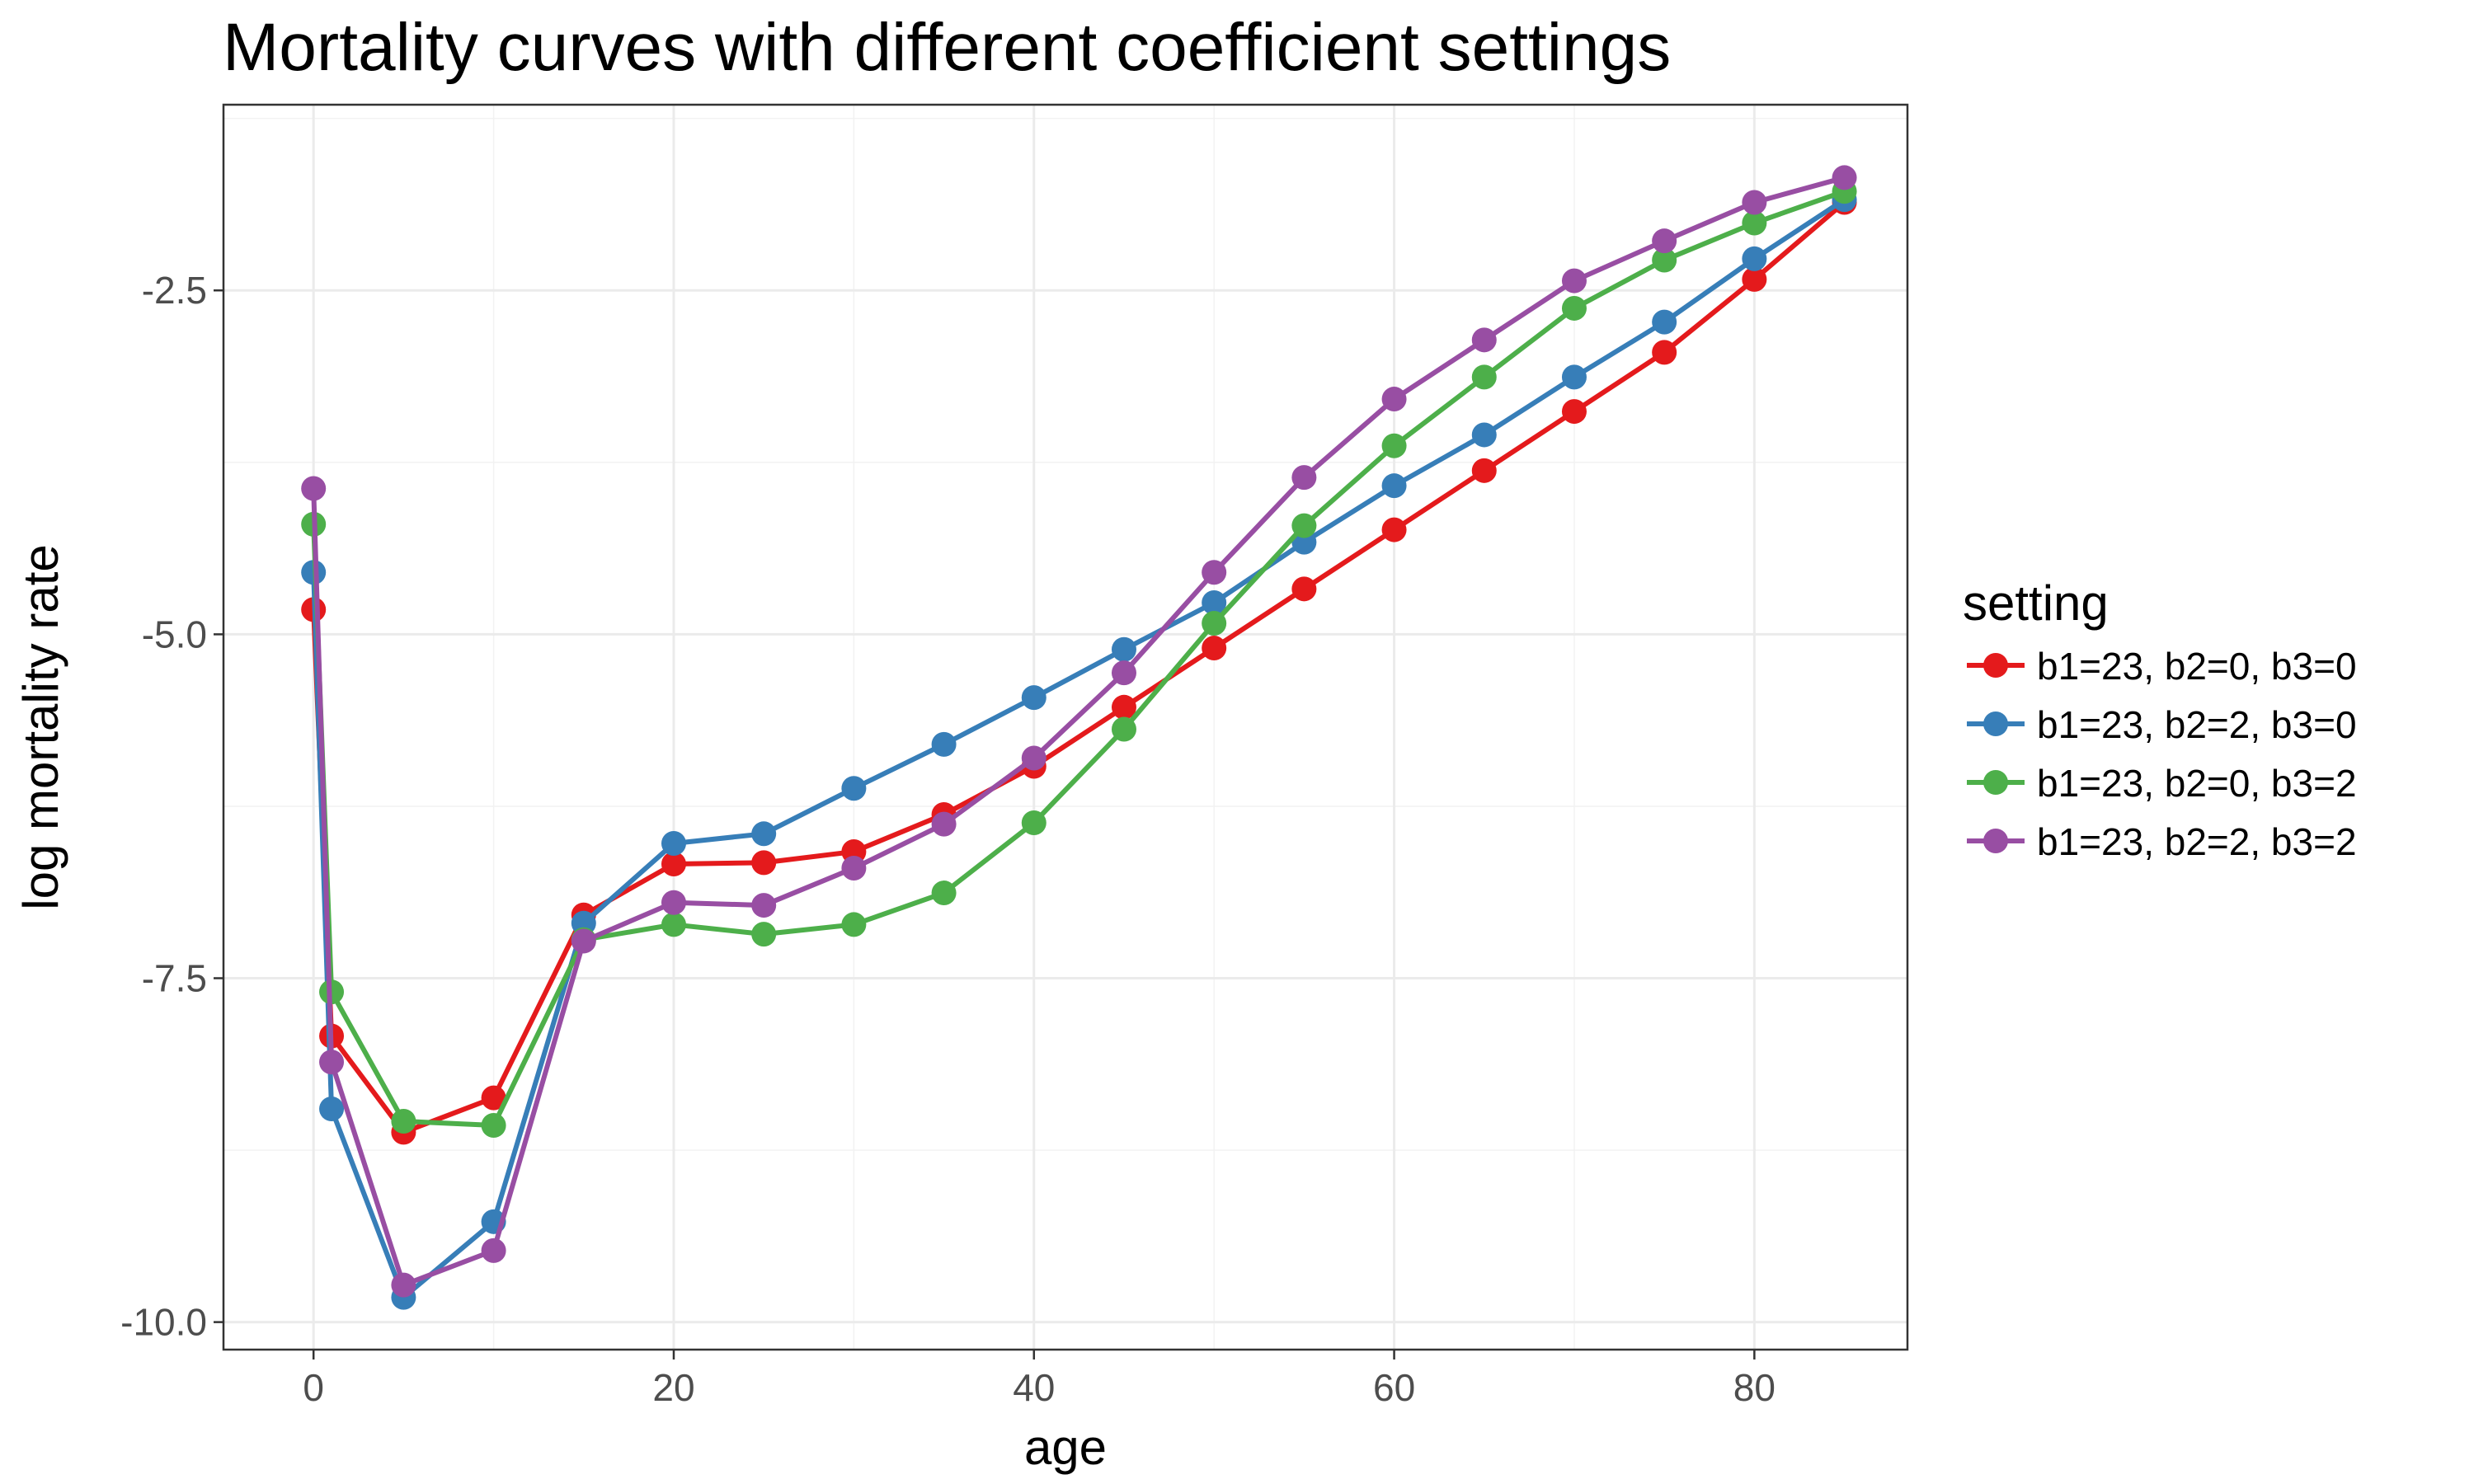 The image size is (2474, 1484). I want to click on y-axis-title: log mortality rate, so click(40, 727).